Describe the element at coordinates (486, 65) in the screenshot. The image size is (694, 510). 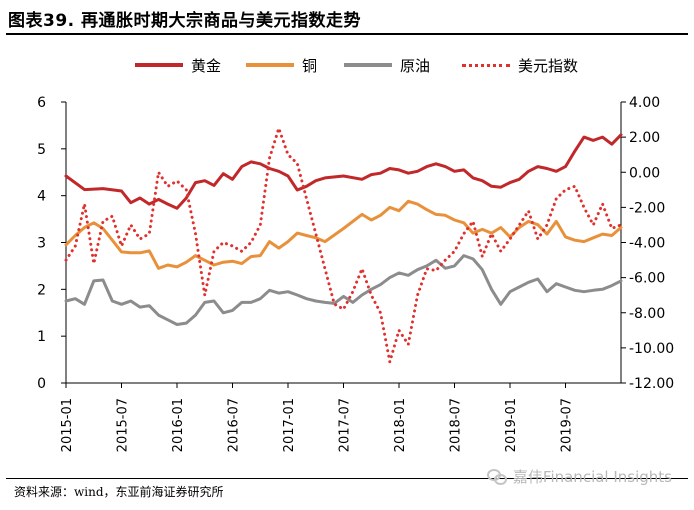
I see `legend-swatch-usd` at that location.